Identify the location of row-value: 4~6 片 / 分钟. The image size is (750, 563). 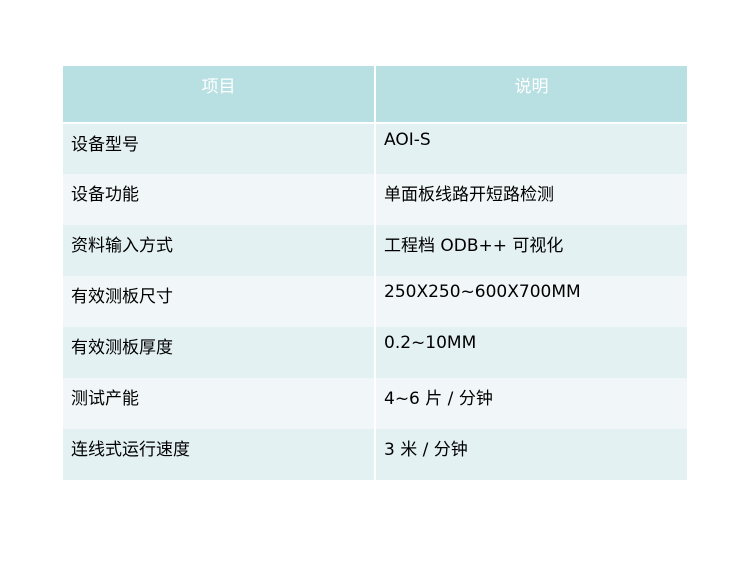
(531, 403).